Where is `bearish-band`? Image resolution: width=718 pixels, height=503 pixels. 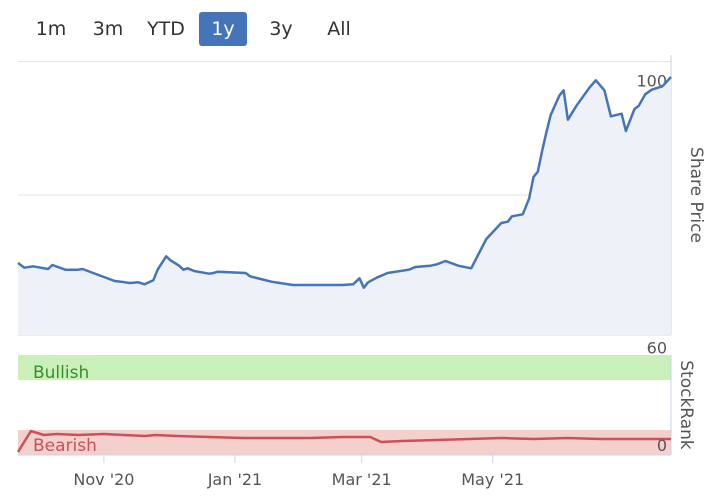 bearish-band is located at coordinates (344, 442).